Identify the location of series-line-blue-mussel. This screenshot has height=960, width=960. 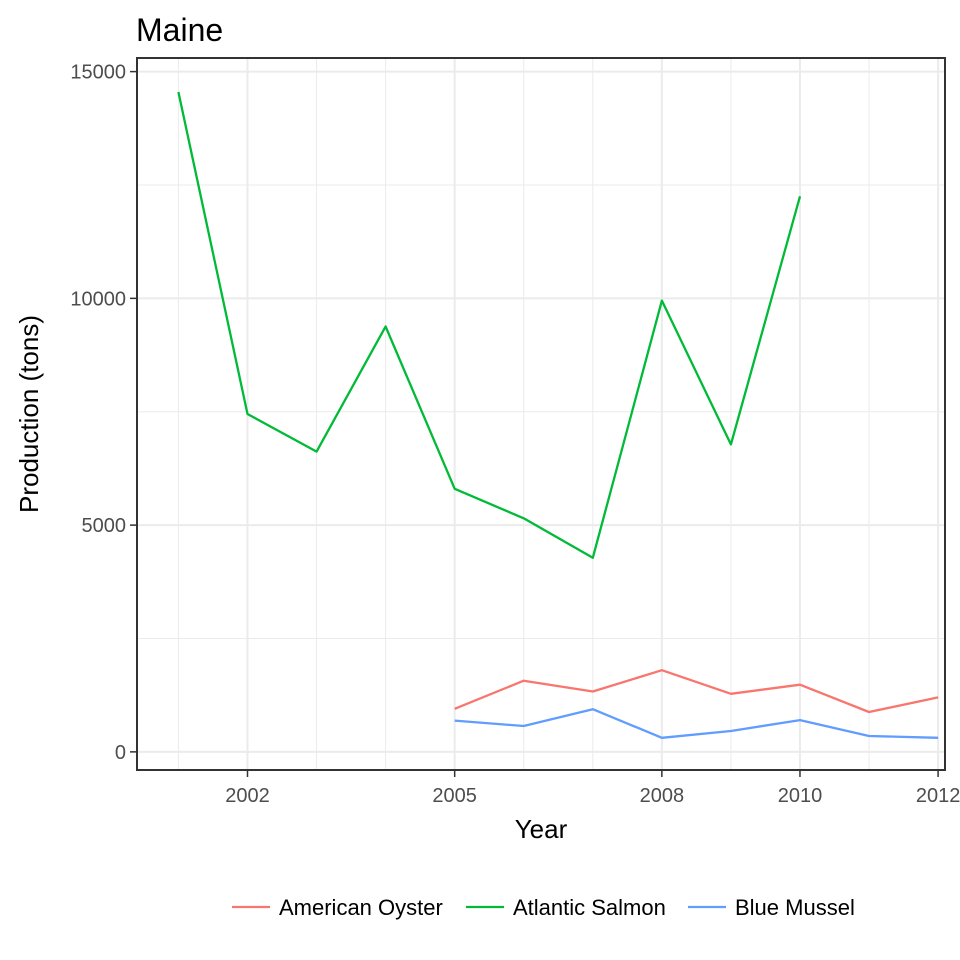
(696, 723).